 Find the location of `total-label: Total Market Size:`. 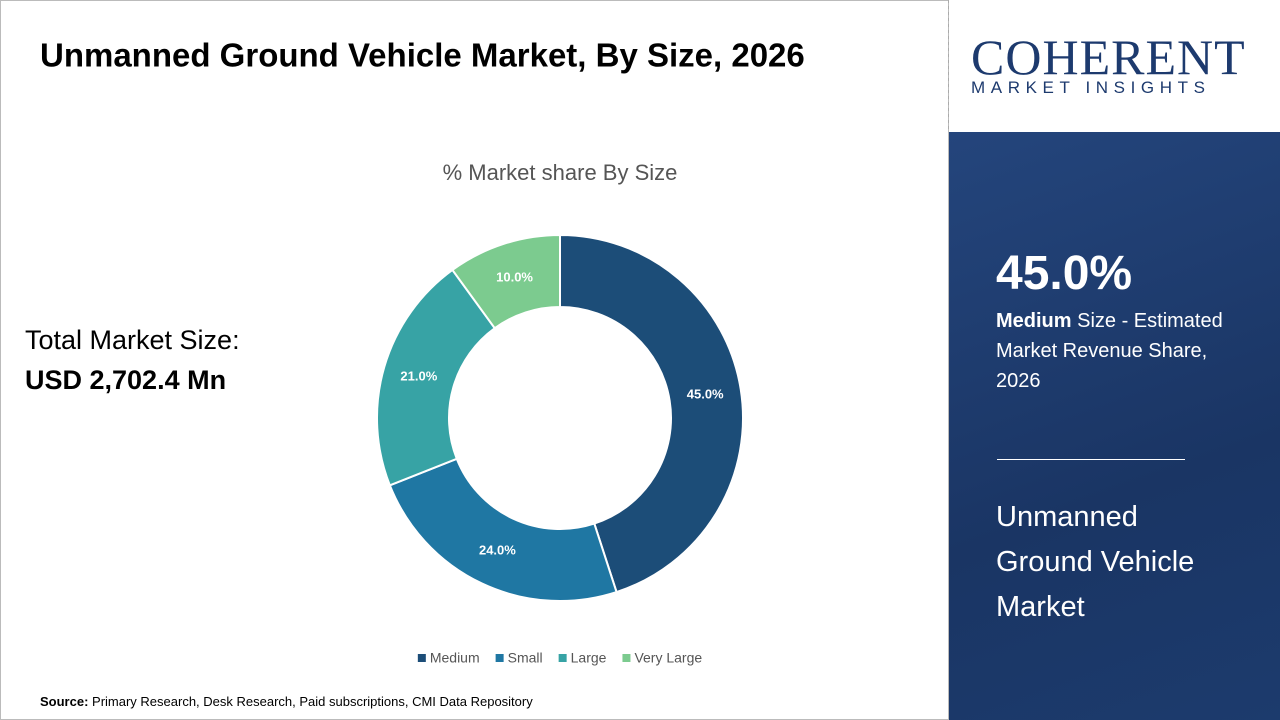

total-label: Total Market Size: is located at coordinates (132, 340).